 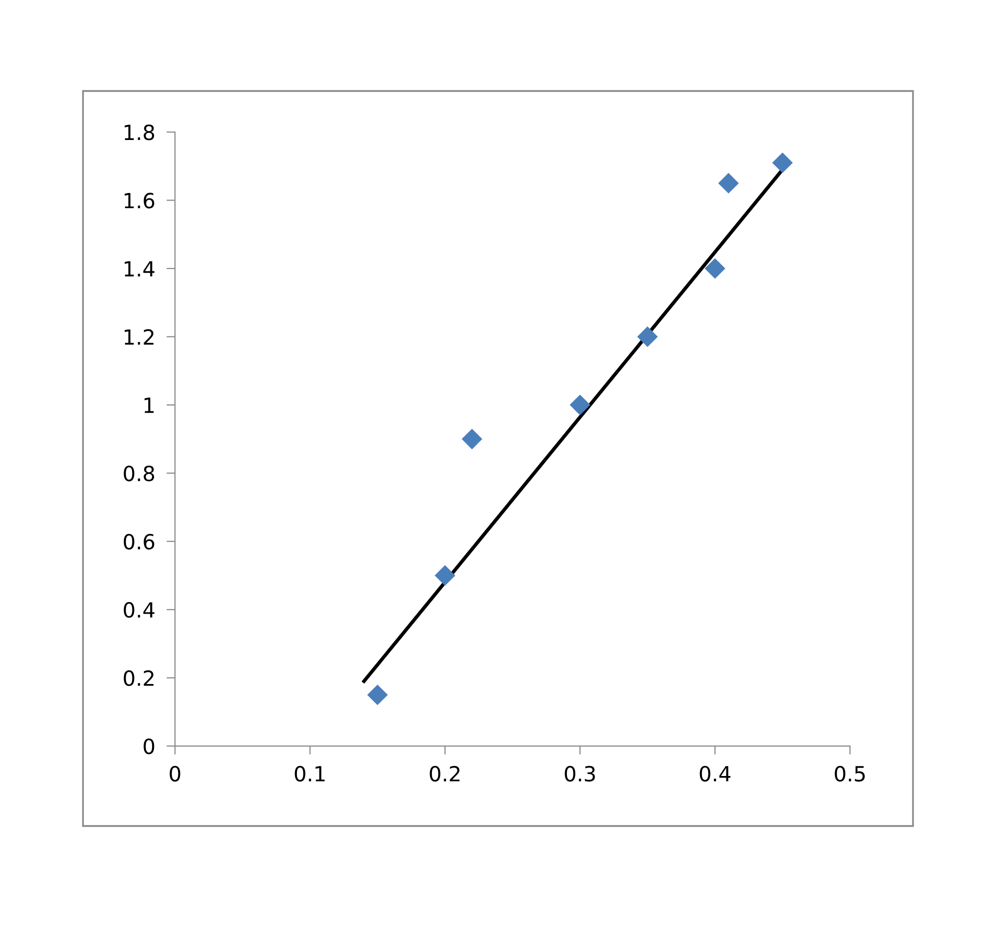 I want to click on y-tick-label: 0, so click(x=149, y=746).